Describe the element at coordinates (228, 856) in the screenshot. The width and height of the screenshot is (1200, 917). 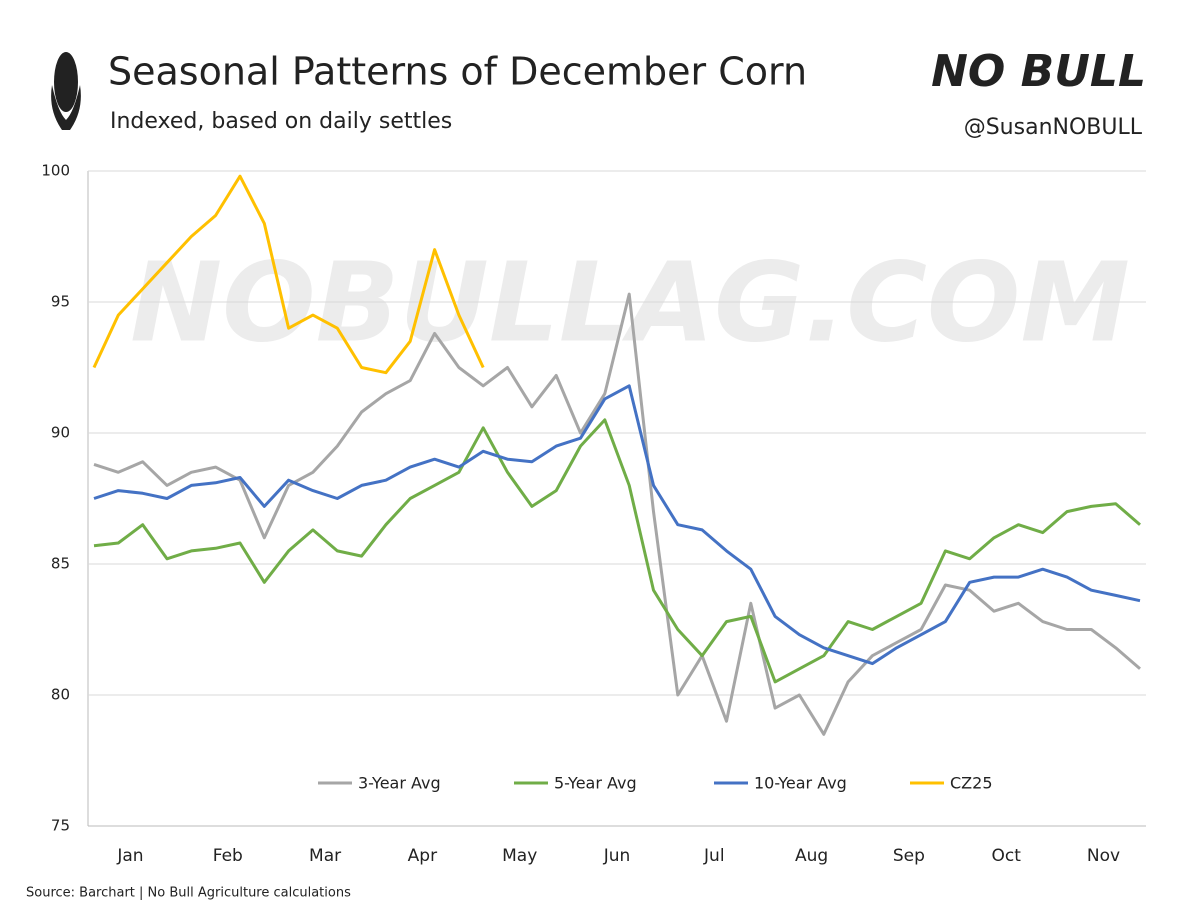
I see `x-tick-label: Feb` at that location.